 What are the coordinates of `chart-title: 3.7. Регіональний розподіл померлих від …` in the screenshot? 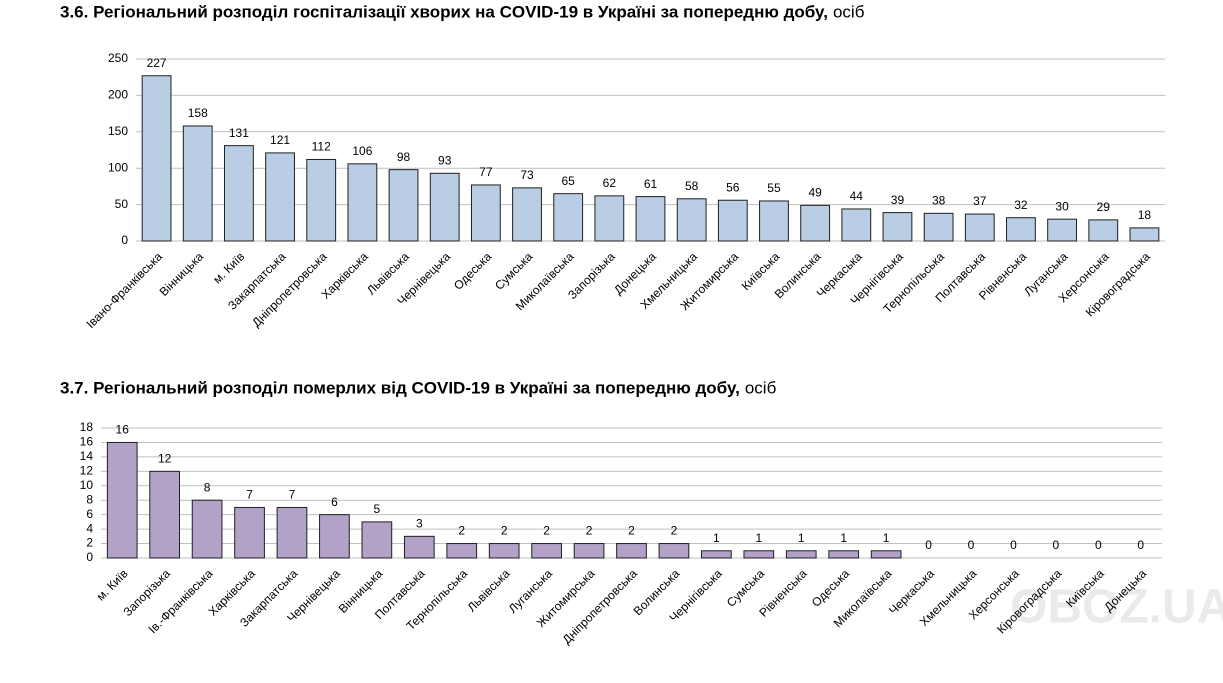 It's located at (400, 387).